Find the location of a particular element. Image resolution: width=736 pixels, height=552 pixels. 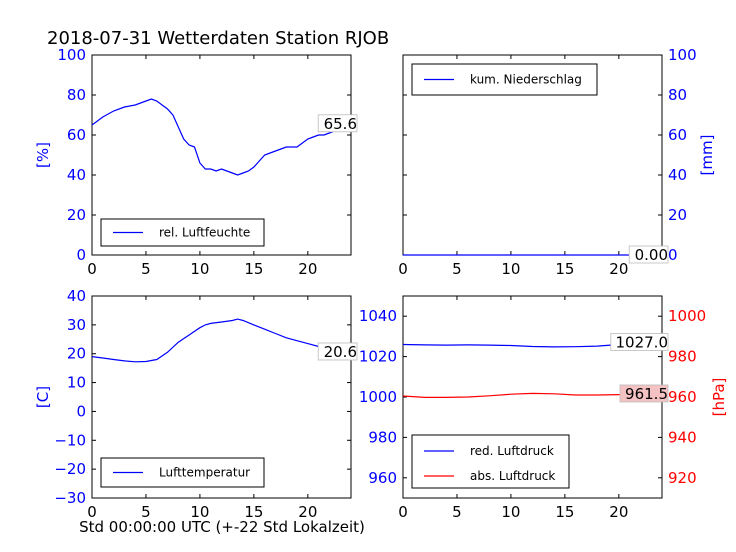

y-right-axis-label: [hPa] is located at coordinates (719, 397).